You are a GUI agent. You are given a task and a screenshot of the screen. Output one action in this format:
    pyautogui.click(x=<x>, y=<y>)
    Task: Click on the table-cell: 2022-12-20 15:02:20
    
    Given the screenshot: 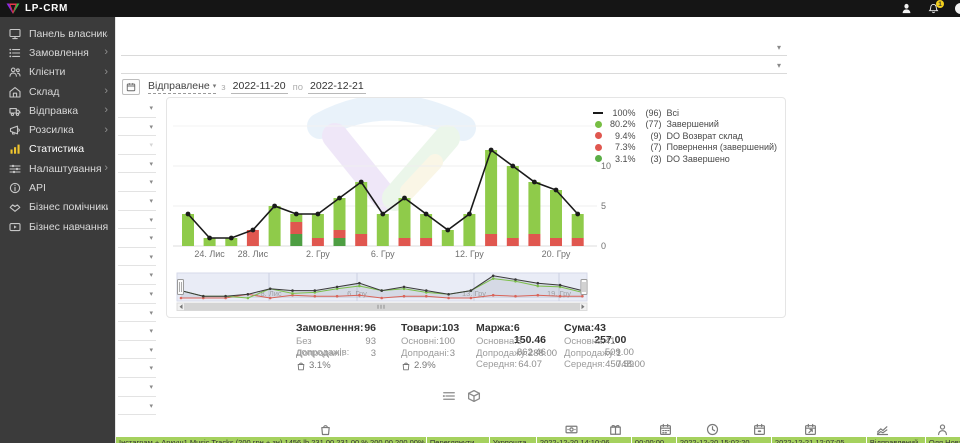 What is the action you would take?
    pyautogui.click(x=723, y=440)
    